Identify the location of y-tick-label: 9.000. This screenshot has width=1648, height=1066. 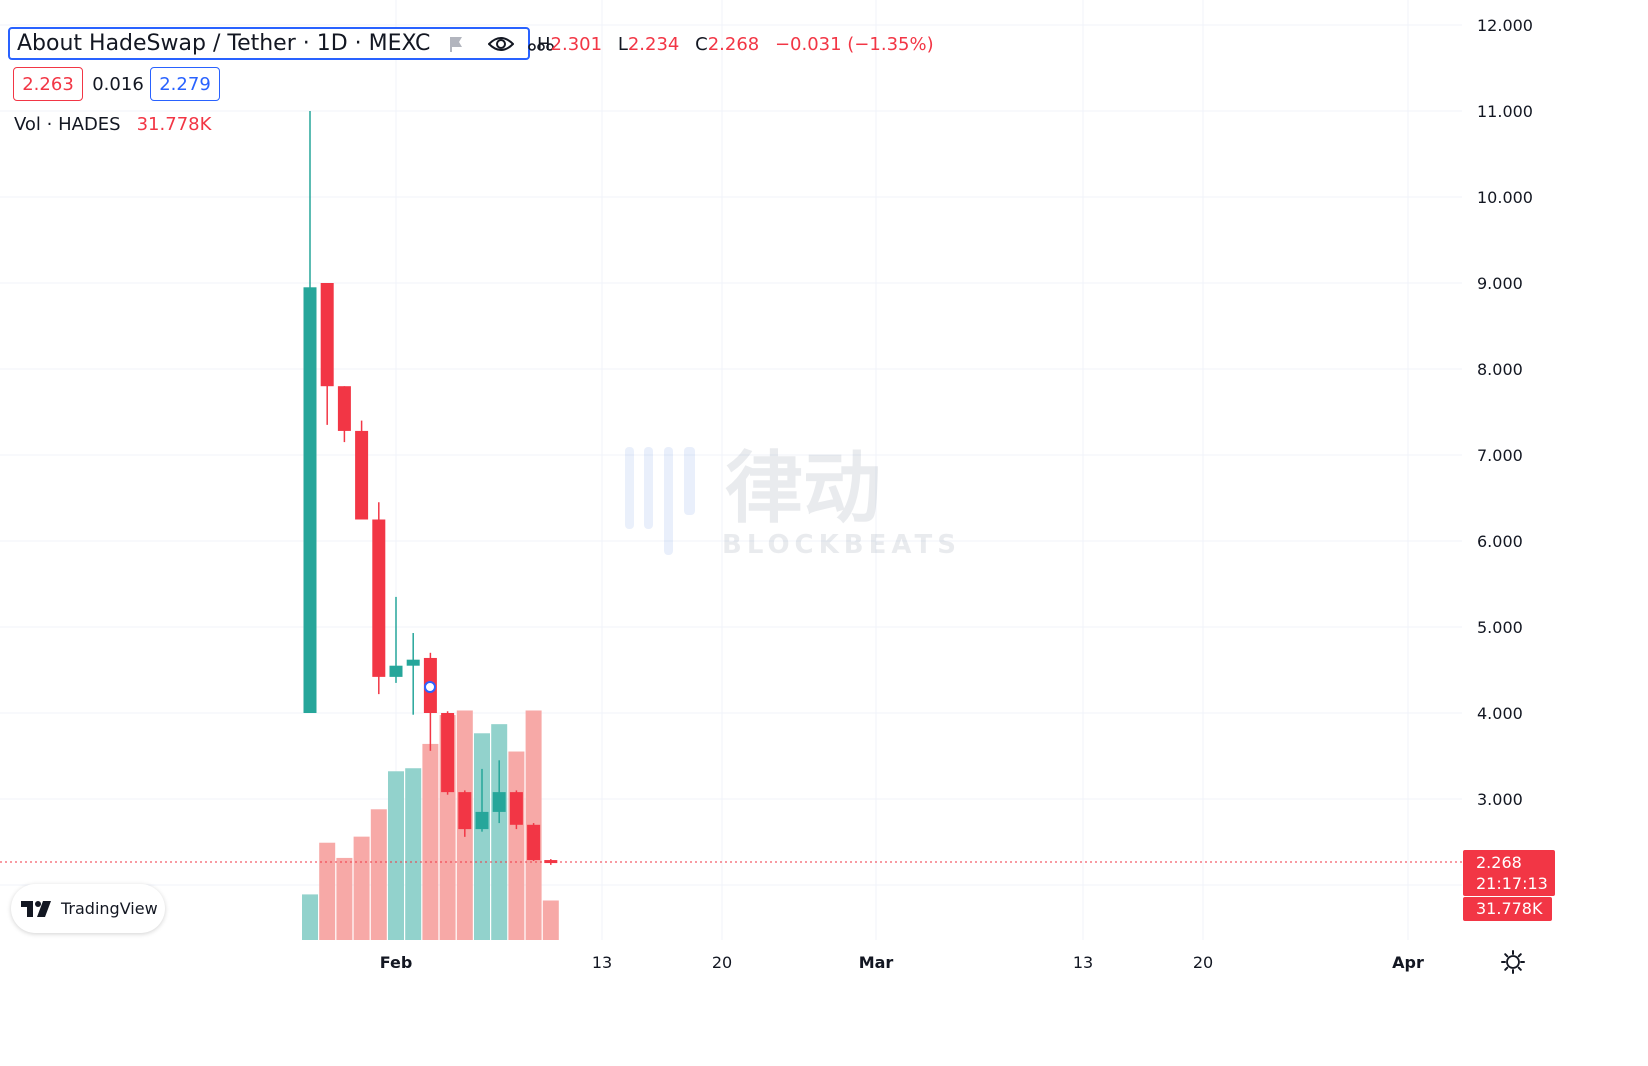
(1500, 283).